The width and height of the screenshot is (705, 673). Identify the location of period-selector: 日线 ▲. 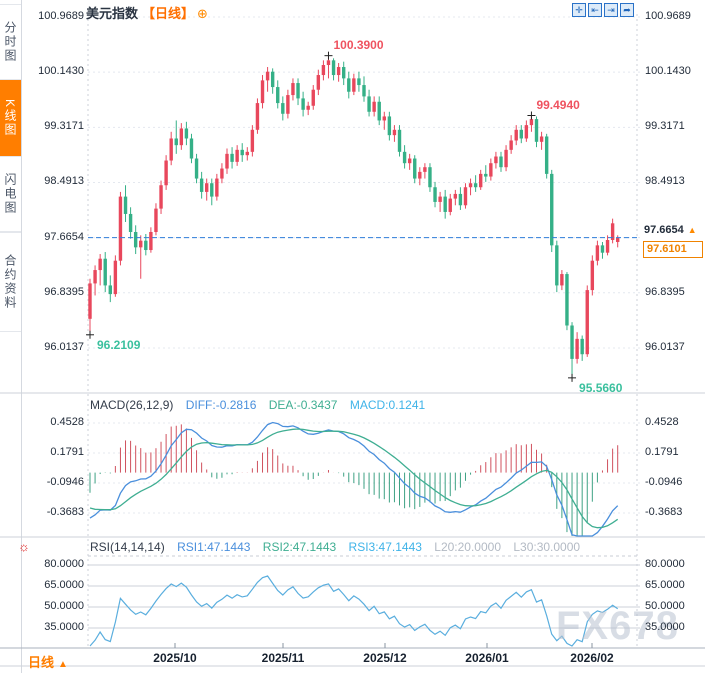
(48, 661).